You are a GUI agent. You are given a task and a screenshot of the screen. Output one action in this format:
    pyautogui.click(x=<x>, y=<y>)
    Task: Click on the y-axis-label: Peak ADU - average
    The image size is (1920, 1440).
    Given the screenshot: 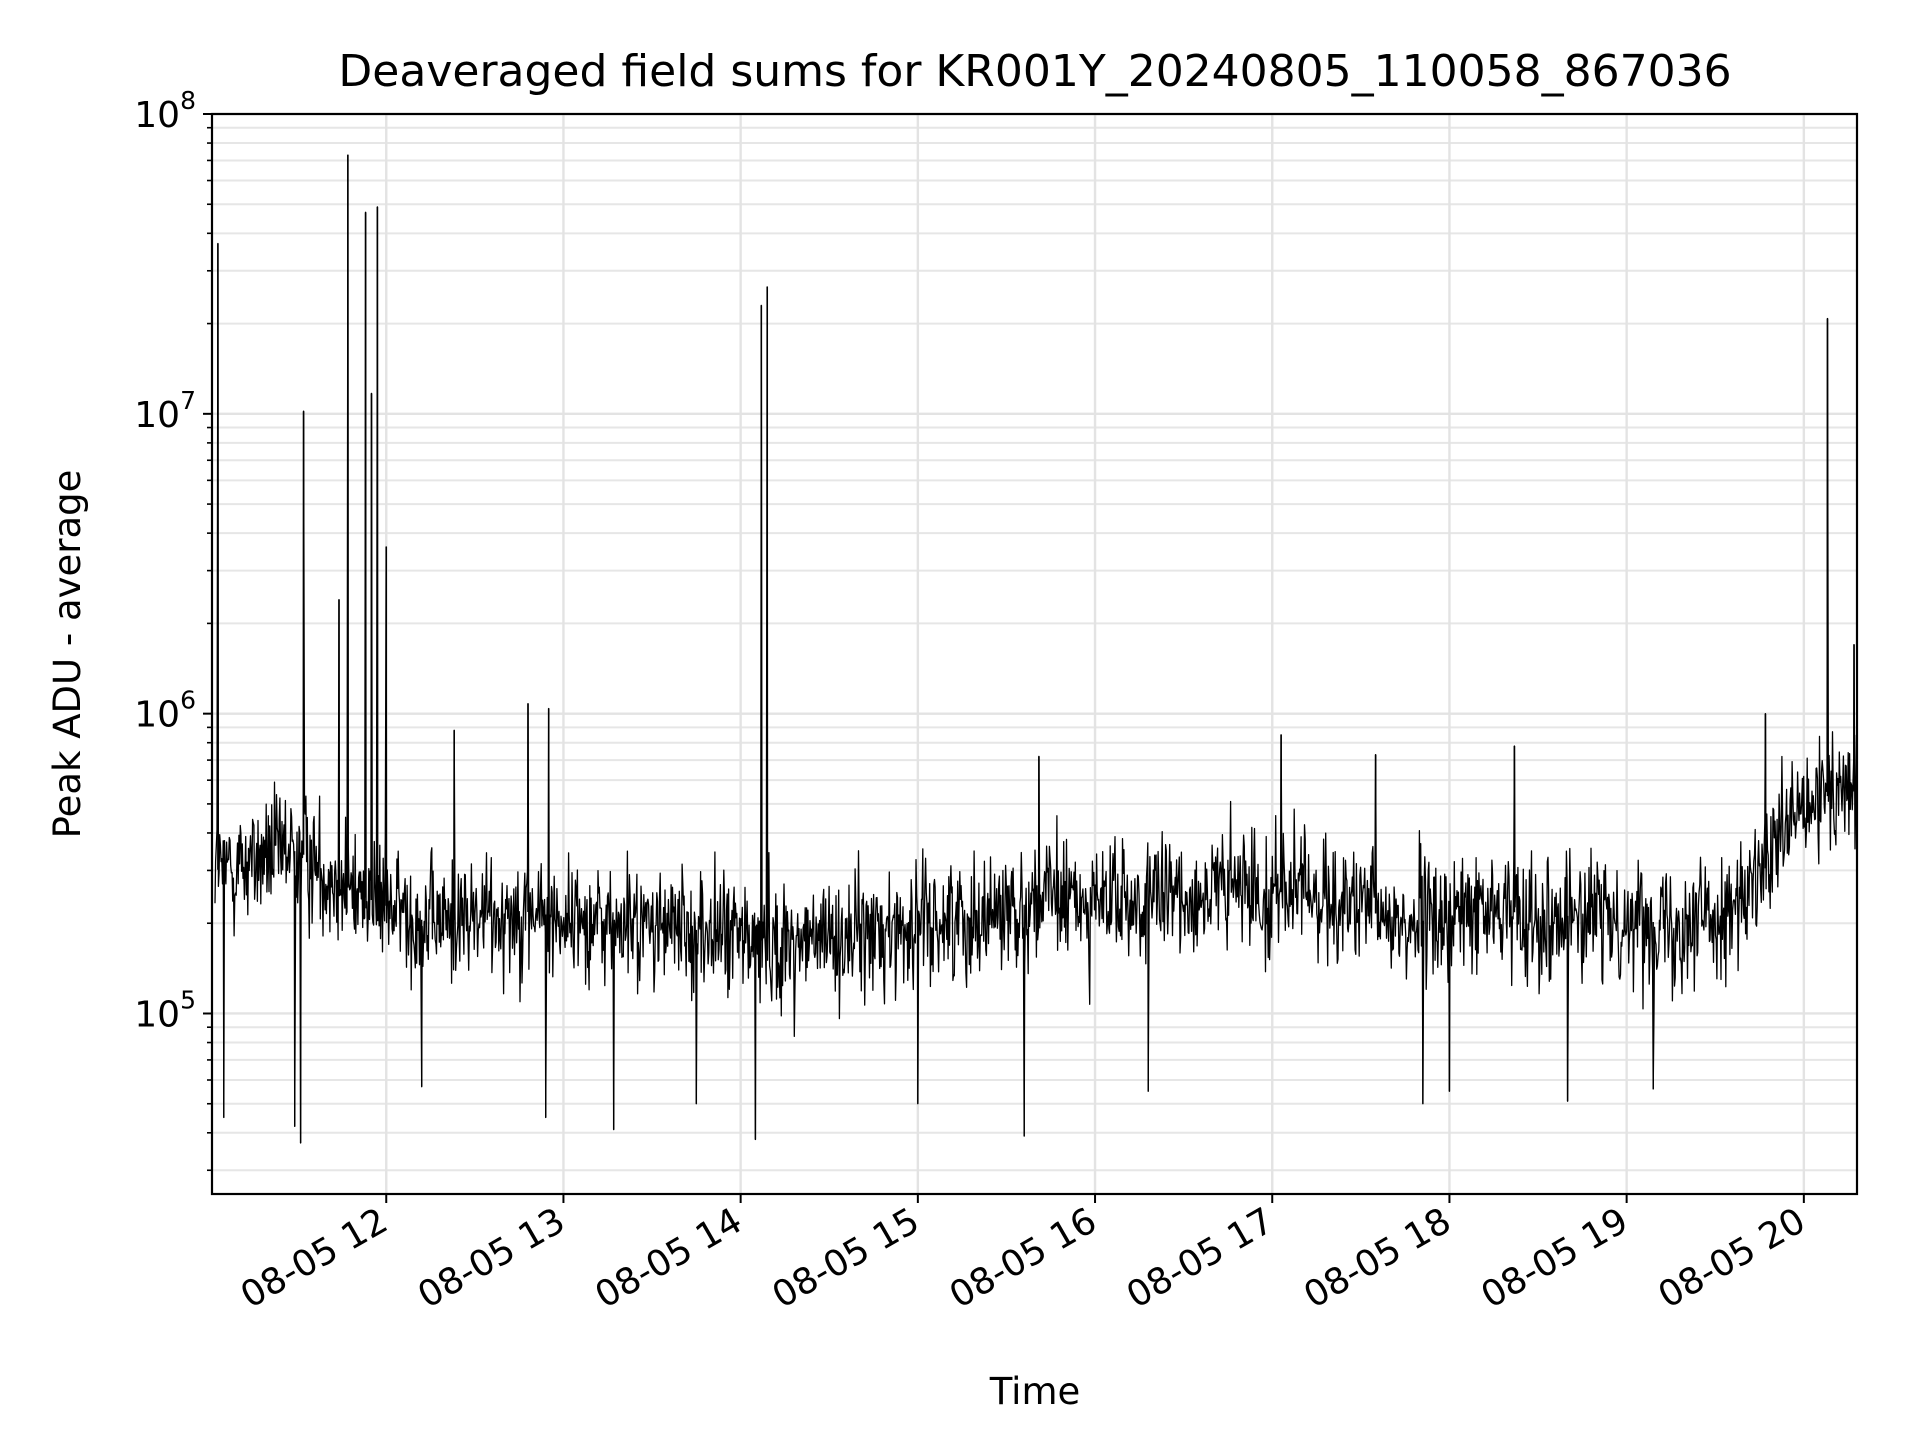 What is the action you would take?
    pyautogui.click(x=67, y=654)
    